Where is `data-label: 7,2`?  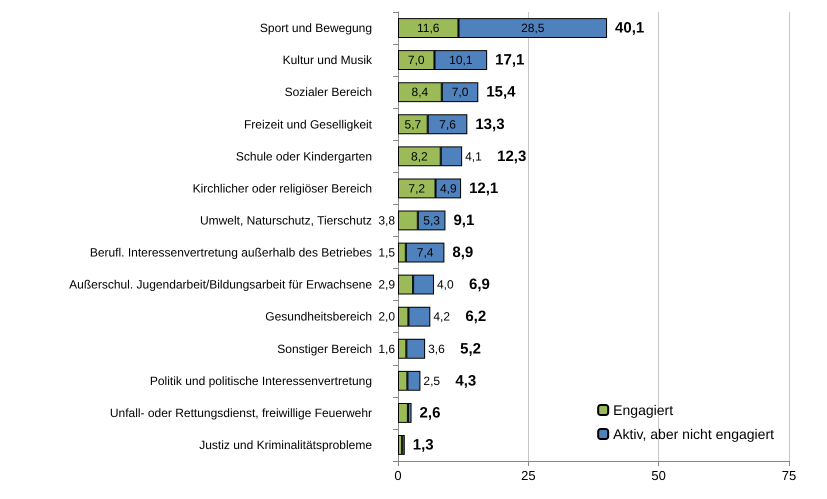
data-label: 7,2 is located at coordinates (417, 188).